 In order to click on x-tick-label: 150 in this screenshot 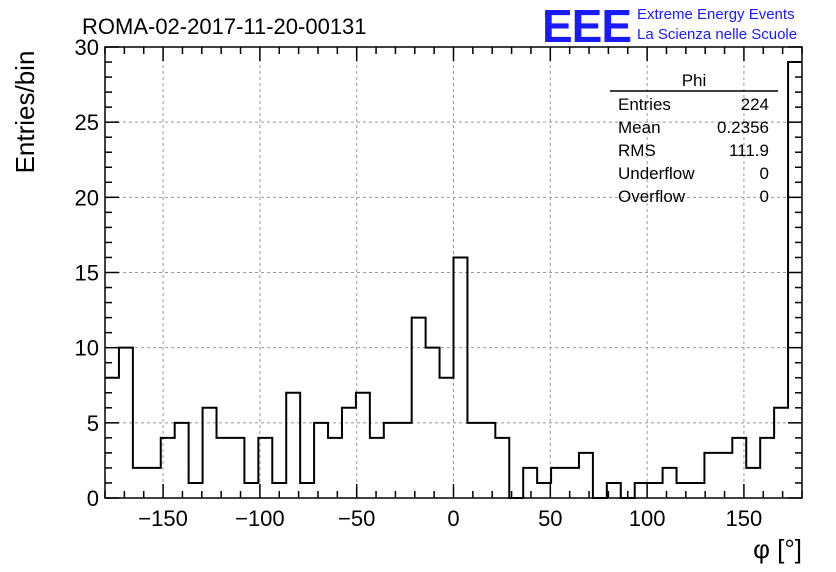, I will do `click(744, 518)`.